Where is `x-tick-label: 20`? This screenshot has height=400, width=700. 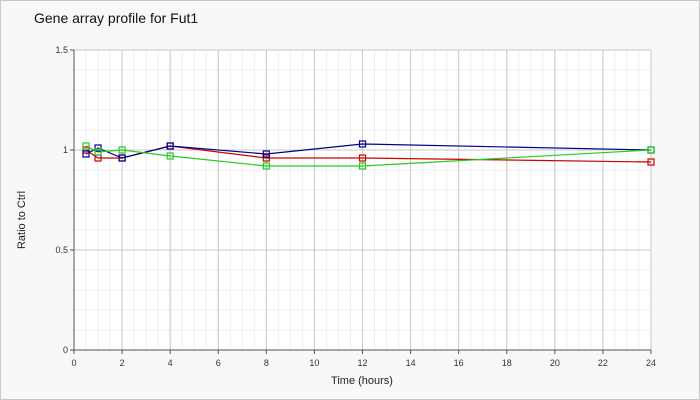 x-tick-label: 20 is located at coordinates (555, 363).